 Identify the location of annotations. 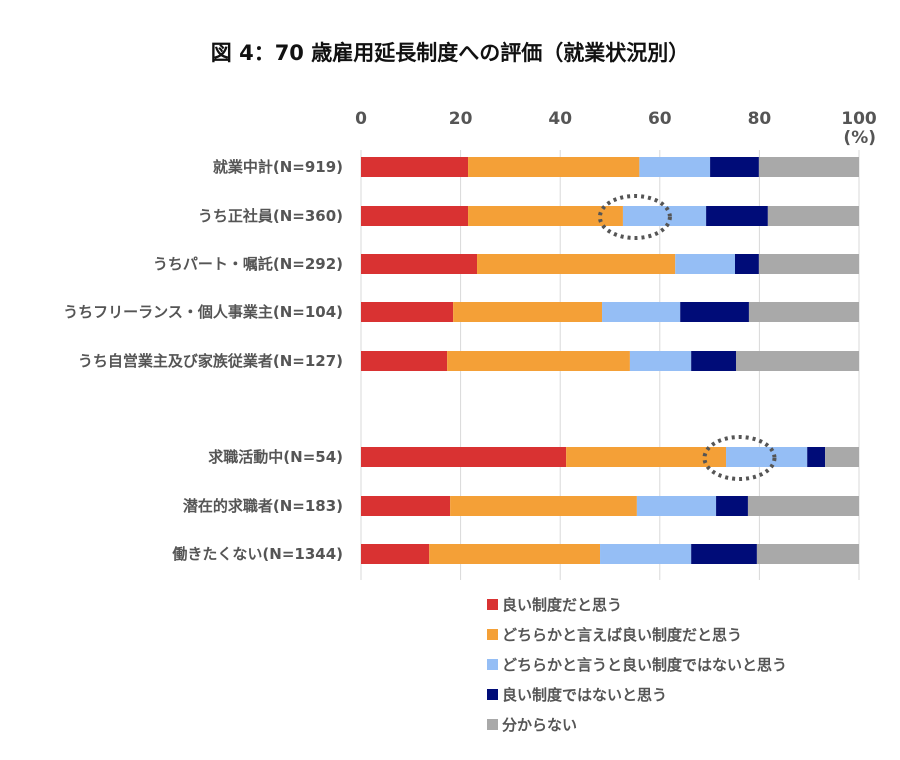
(687, 337).